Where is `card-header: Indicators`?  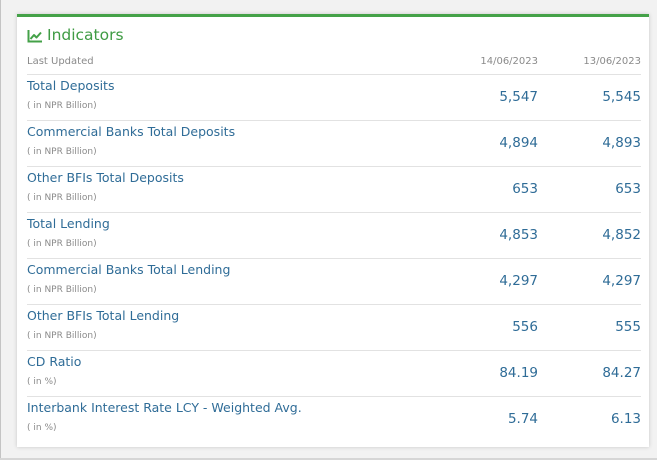 card-header: Indicators is located at coordinates (75, 35).